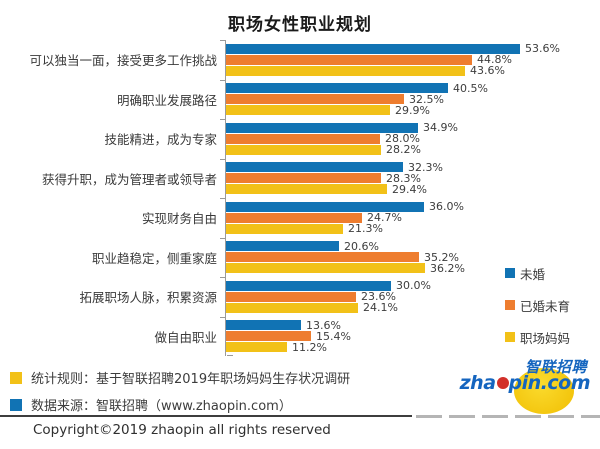  I want to click on category-bars: 34.9% 28.0% 28.2%, so click(410, 139).